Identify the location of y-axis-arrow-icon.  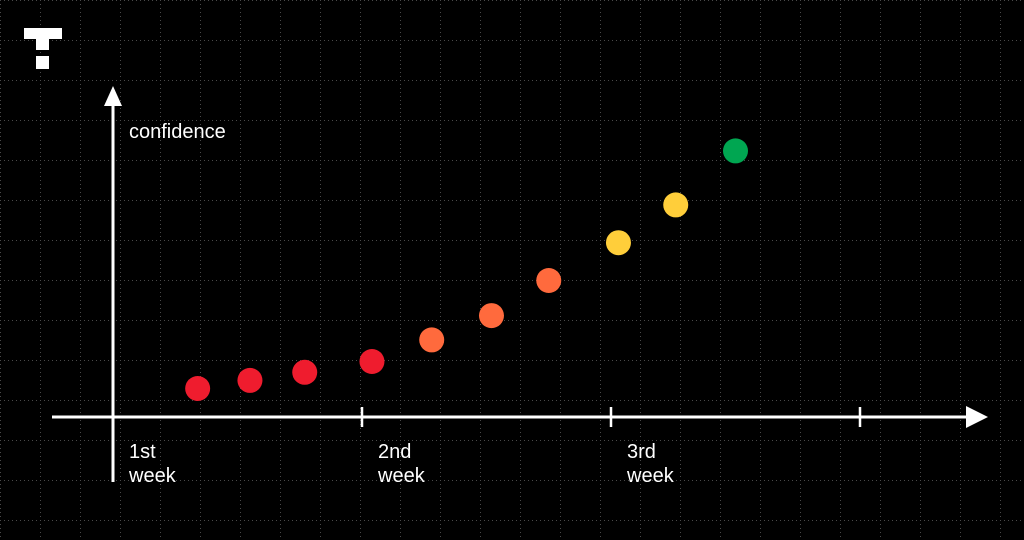
(113, 96).